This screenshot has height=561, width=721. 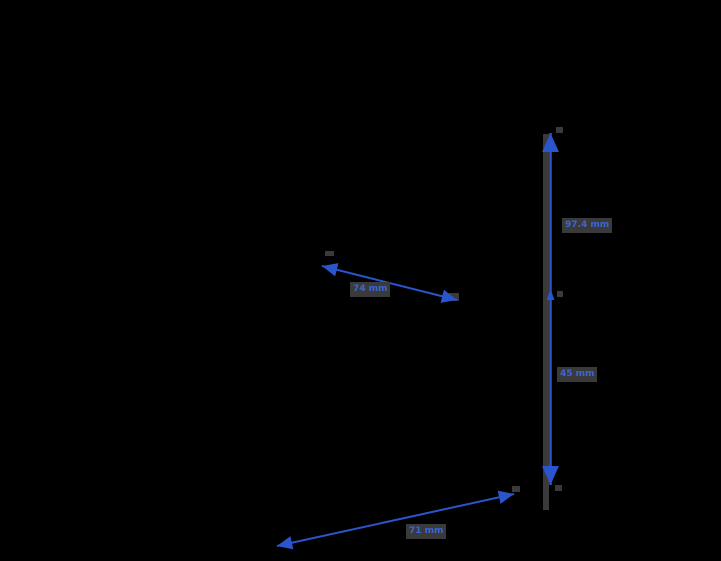 What do you see at coordinates (395, 520) in the screenshot?
I see `dimension-line-width` at bounding box center [395, 520].